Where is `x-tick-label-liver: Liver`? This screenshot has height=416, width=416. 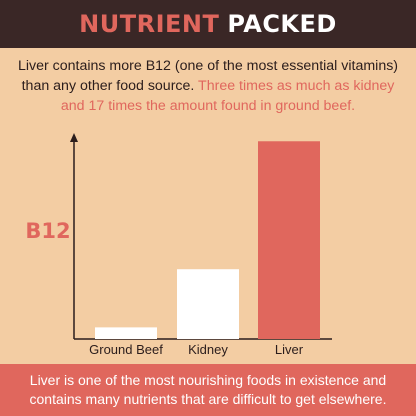 x-tick-label-liver: Liver is located at coordinates (289, 349).